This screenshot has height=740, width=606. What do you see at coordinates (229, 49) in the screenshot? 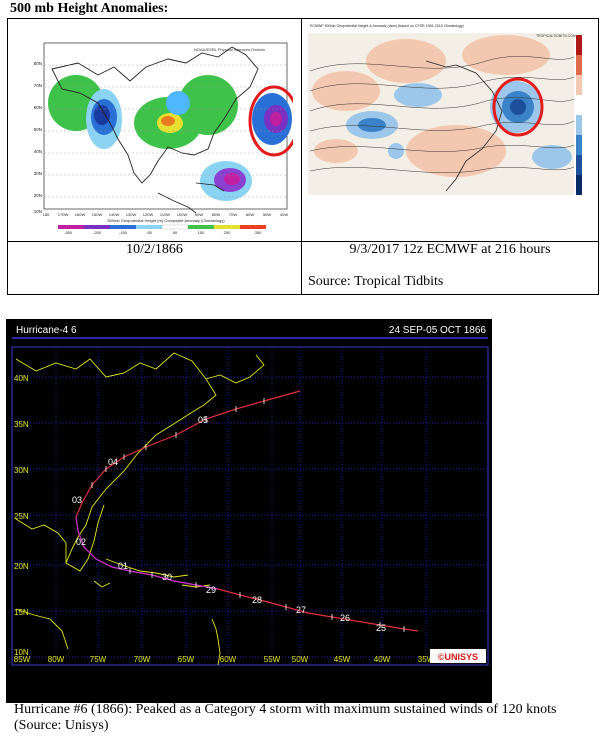
I see `map-credit-left: NOAA/ESRL Physical Sciences Division` at bounding box center [229, 49].